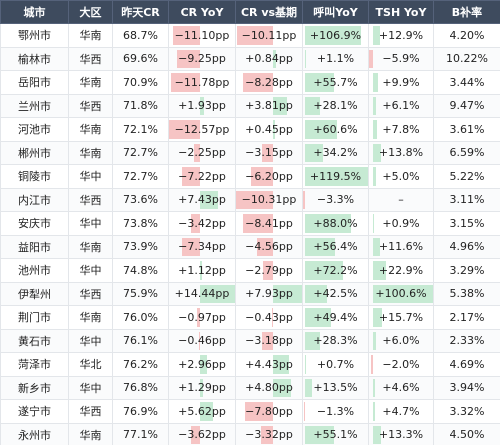 This screenshot has height=445, width=500. I want to click on table-cell: +49.4%, so click(335, 317).